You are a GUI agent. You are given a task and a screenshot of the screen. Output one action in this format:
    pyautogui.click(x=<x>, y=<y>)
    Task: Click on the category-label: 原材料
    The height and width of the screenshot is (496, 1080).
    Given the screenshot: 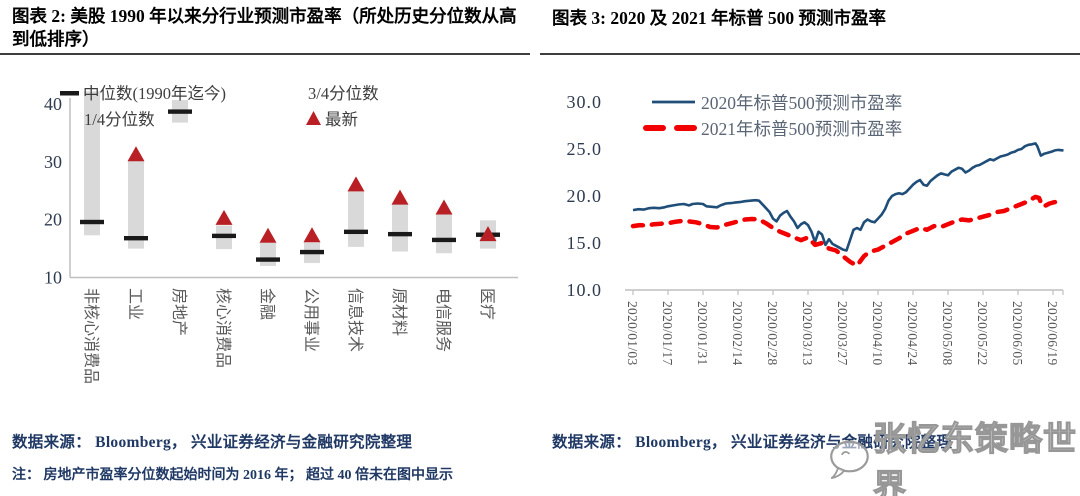 What is the action you would take?
    pyautogui.click(x=399, y=312)
    